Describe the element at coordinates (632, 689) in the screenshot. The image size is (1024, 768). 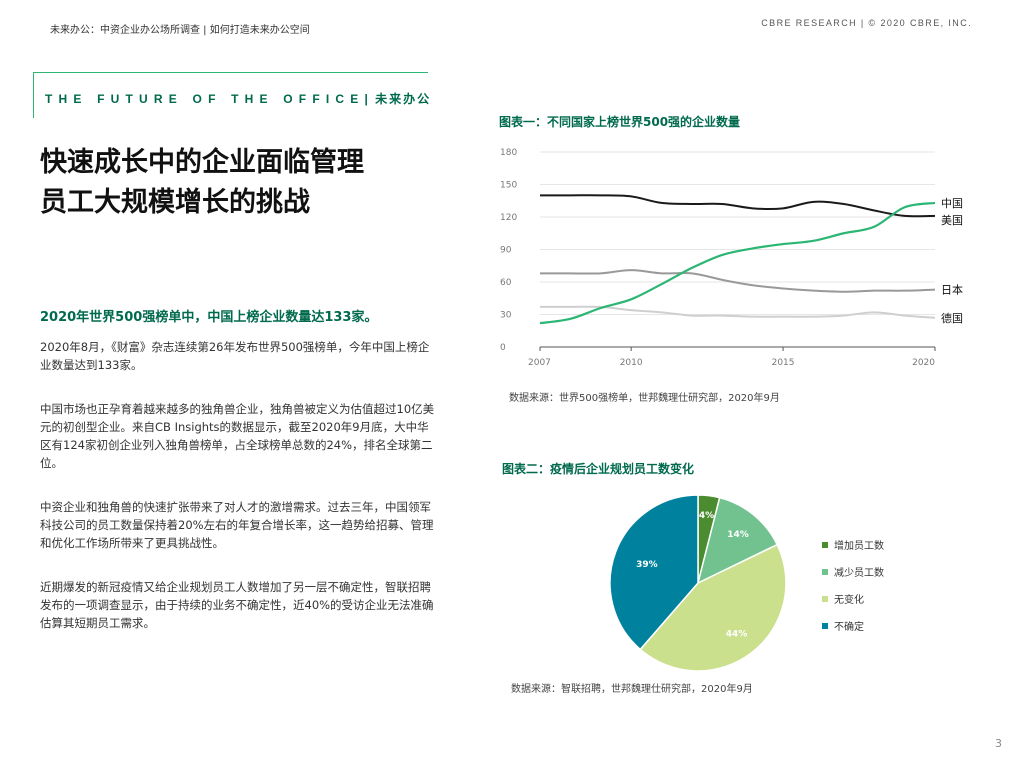
I see `chart2-source: 数据来源：智联招聘，世邦魏理仕研究部，2020年9月` at that location.